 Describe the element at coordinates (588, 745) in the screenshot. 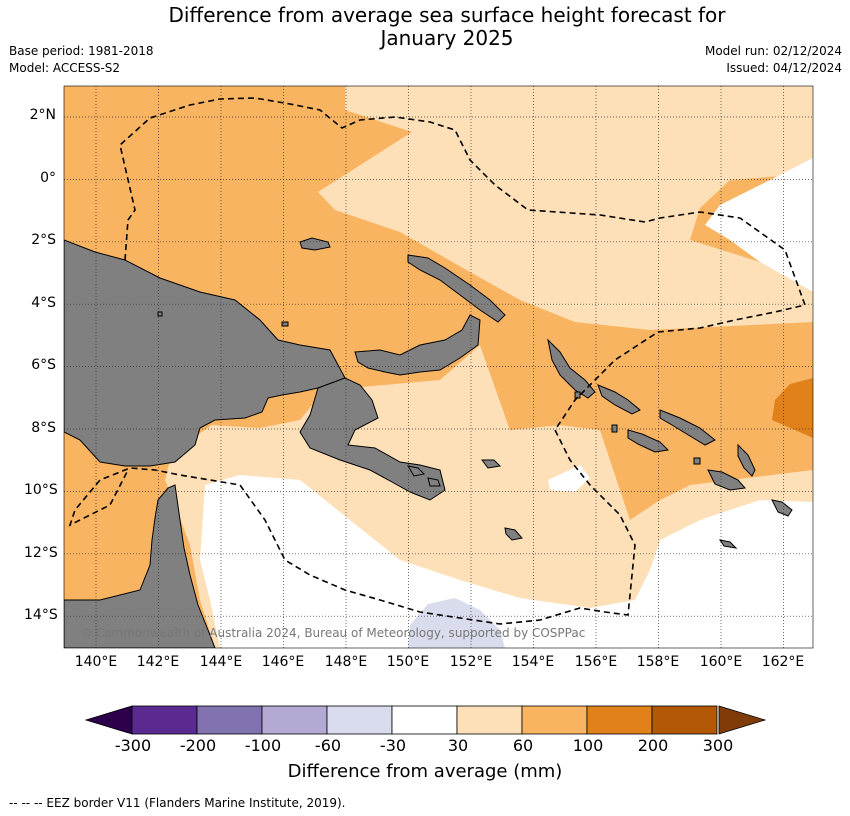

I see `cb-label-7: 100` at that location.